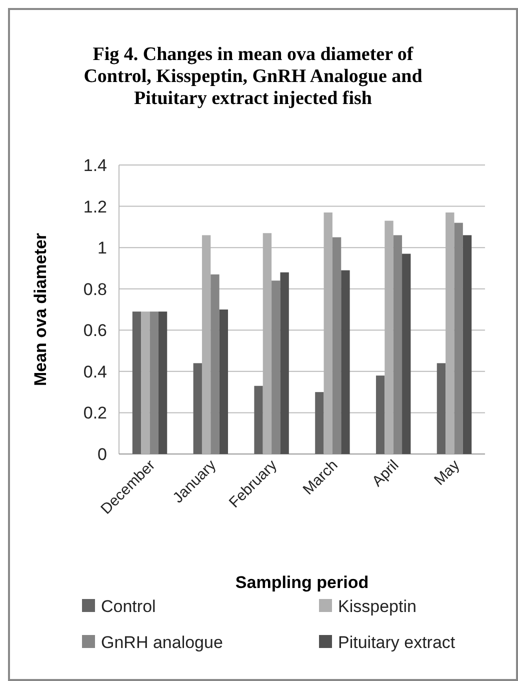 Image resolution: width=518 pixels, height=681 pixels. What do you see at coordinates (377, 606) in the screenshot?
I see `legend-label: Kisspeptin` at bounding box center [377, 606].